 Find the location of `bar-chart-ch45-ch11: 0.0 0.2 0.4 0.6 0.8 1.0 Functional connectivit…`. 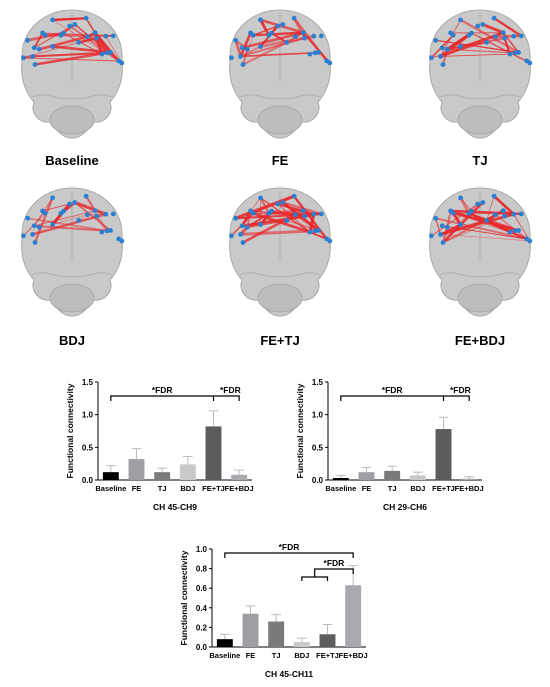

bar-chart-ch45-ch11: 0.0 0.2 0.4 0.6 0.8 1.0 Functional connectivit… is located at coordinates (271, 610).